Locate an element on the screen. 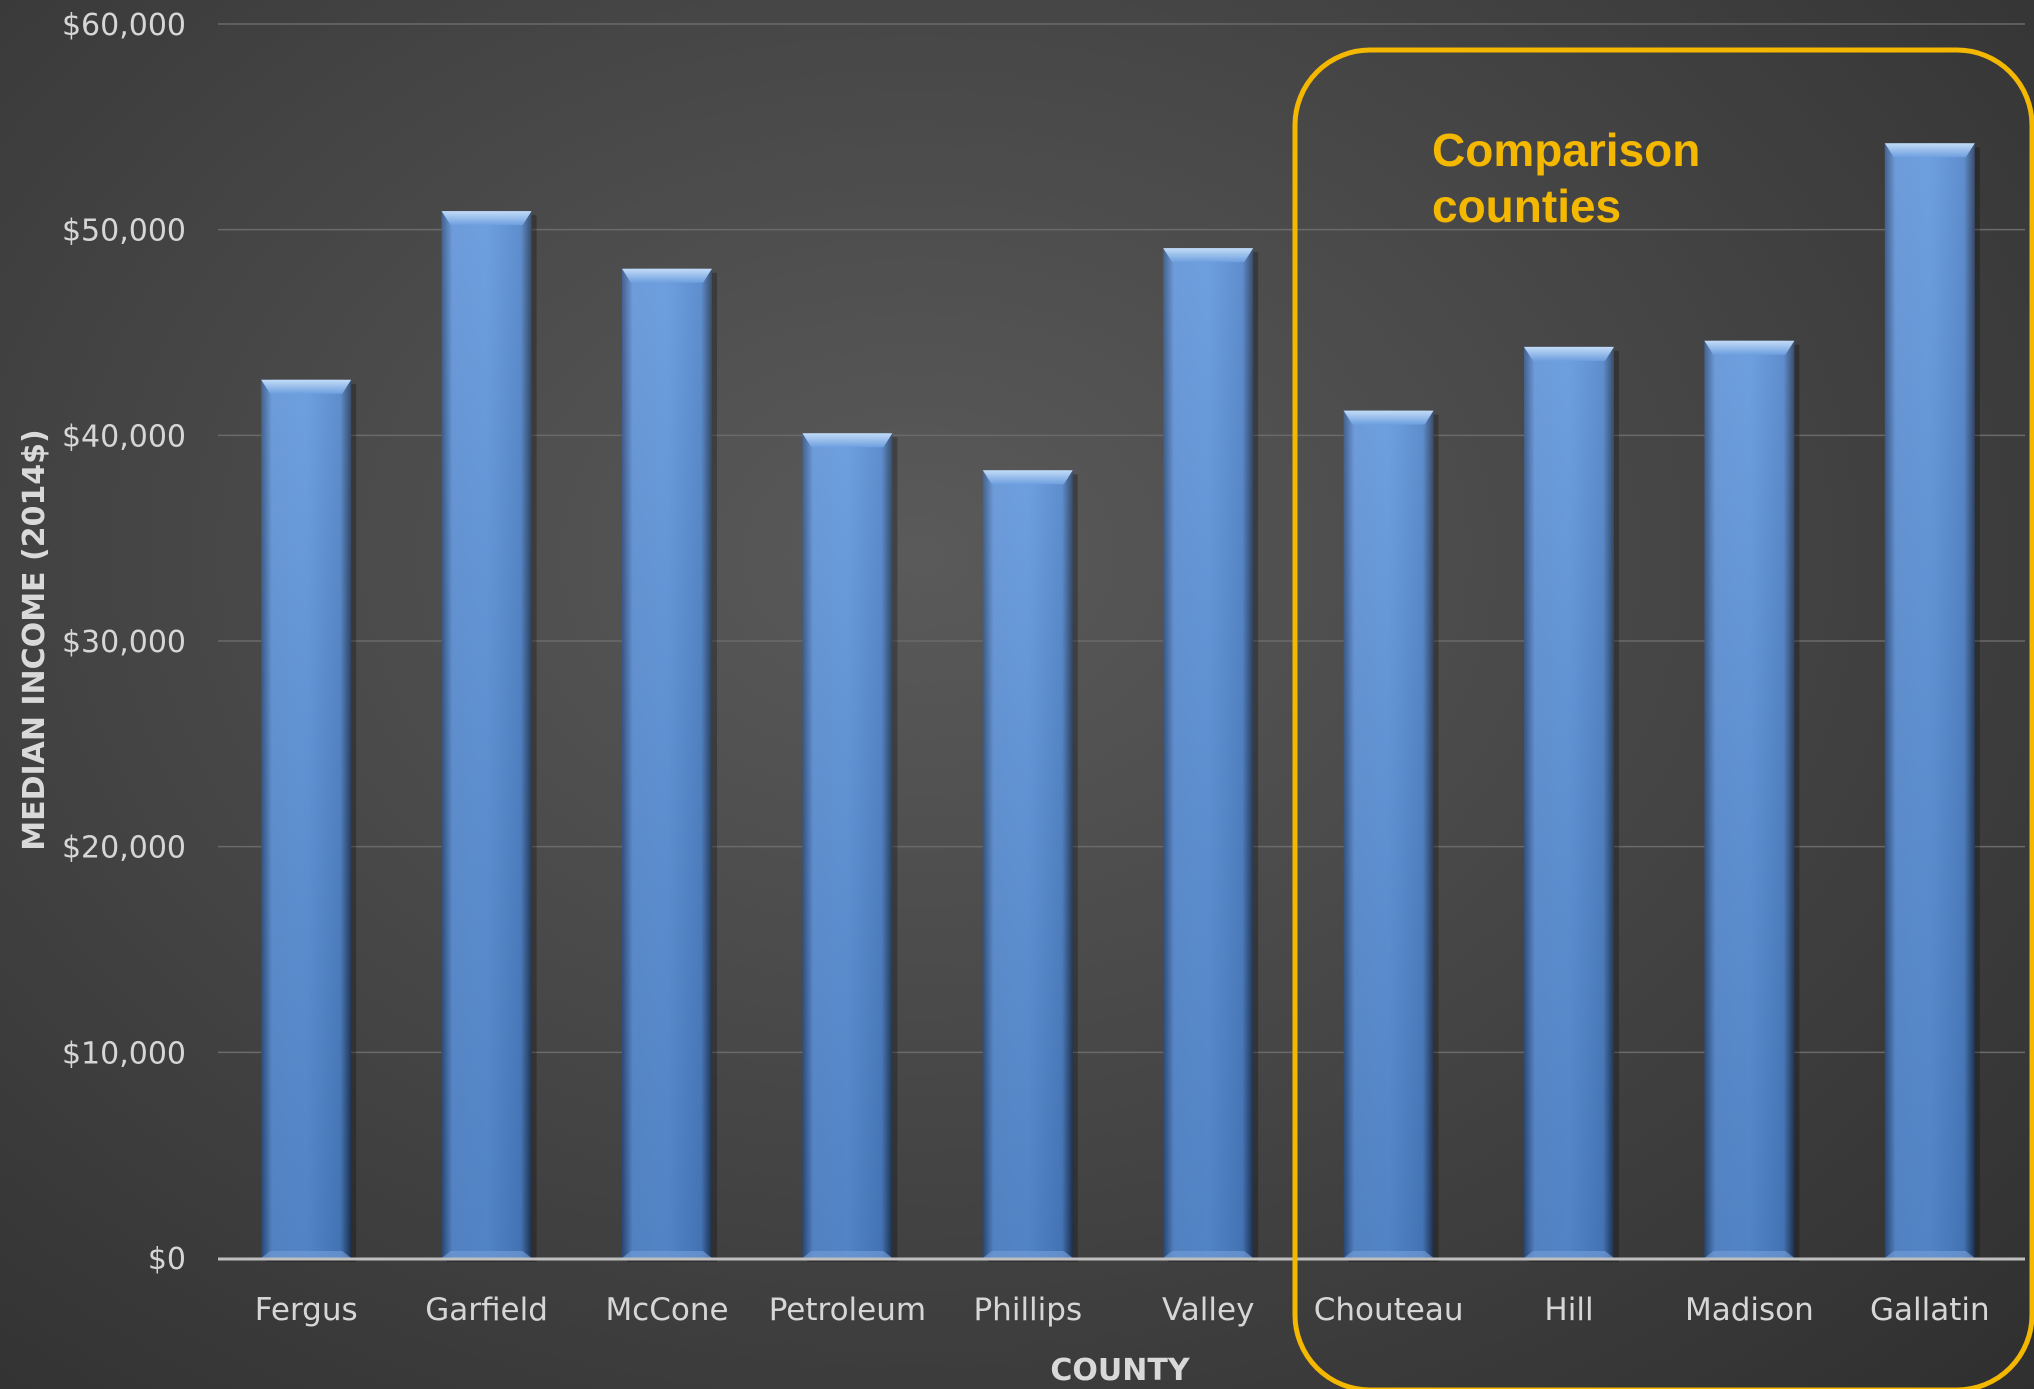 The width and height of the screenshot is (2034, 1389). x-tick-label: Chouteau is located at coordinates (1389, 1310).